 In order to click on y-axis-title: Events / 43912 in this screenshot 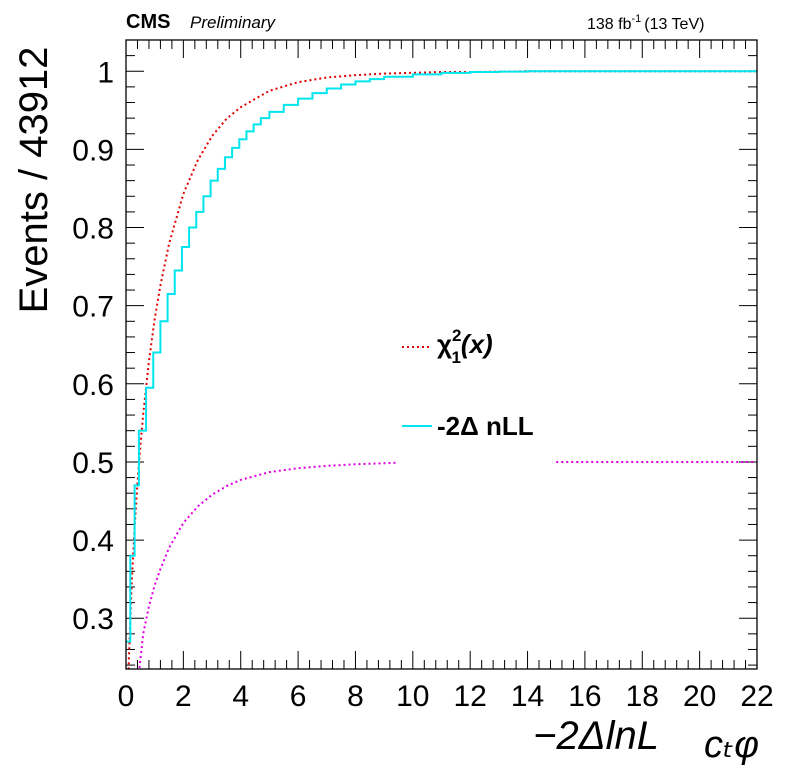, I will do `click(34, 180)`.